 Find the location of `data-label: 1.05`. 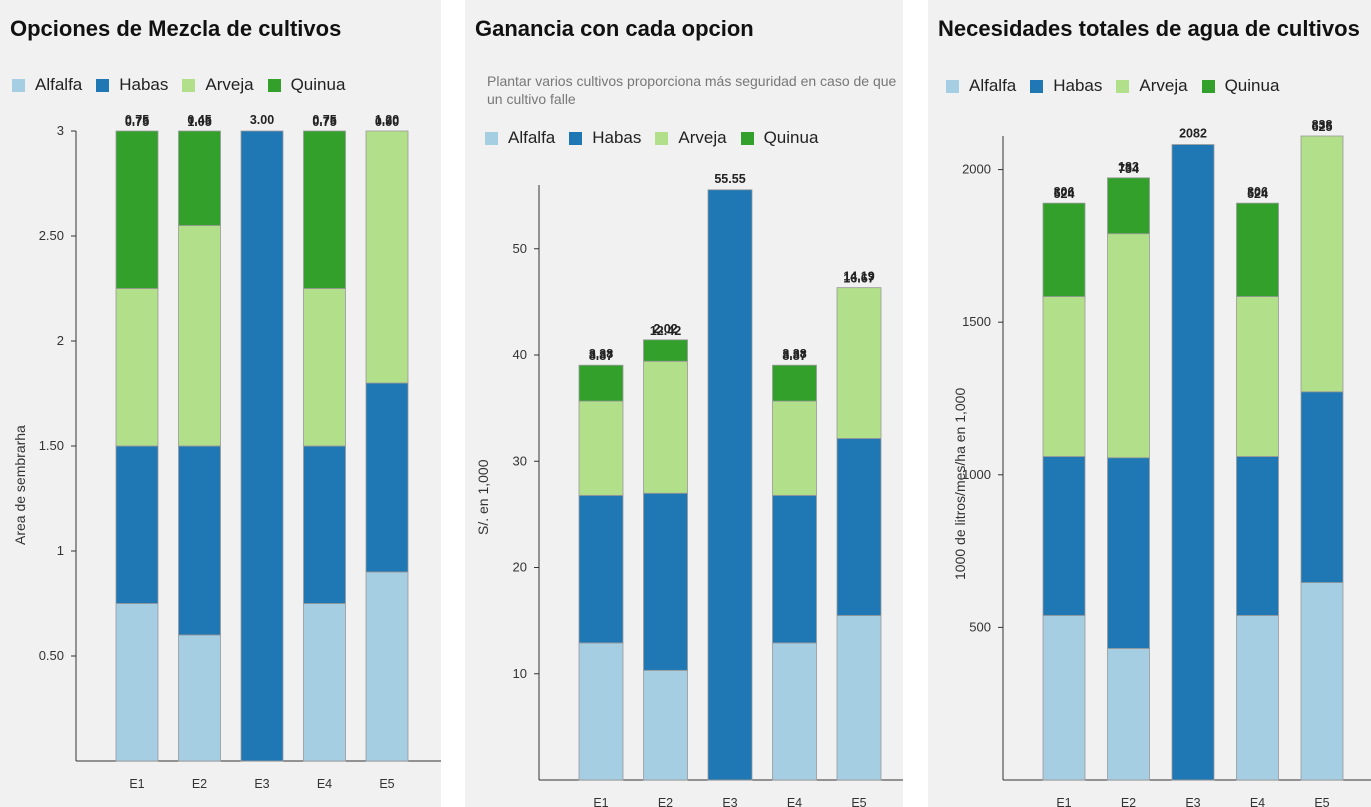

data-label: 1.05 is located at coordinates (199, 122).